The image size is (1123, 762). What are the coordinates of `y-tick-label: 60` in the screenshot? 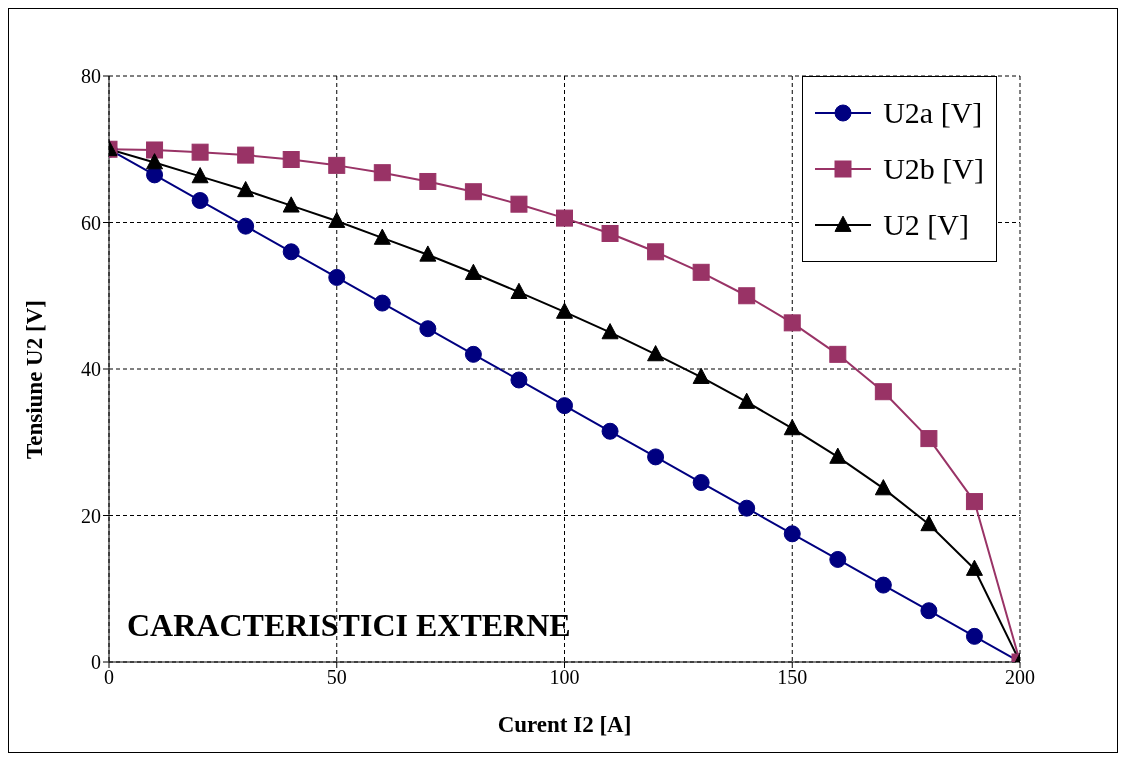 It's located at (91, 222).